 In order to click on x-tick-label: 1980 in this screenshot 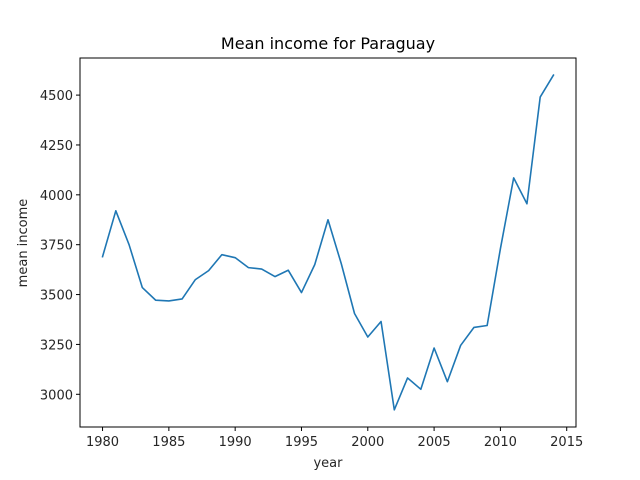, I will do `click(102, 442)`.